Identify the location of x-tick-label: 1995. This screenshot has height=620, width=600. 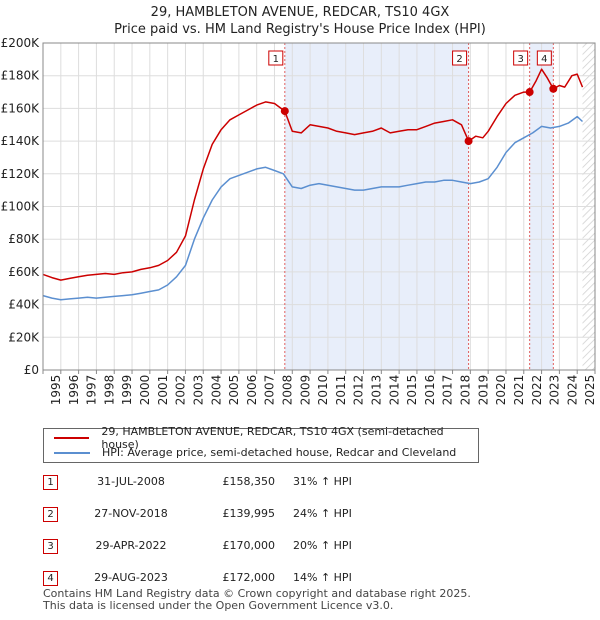
(56, 390).